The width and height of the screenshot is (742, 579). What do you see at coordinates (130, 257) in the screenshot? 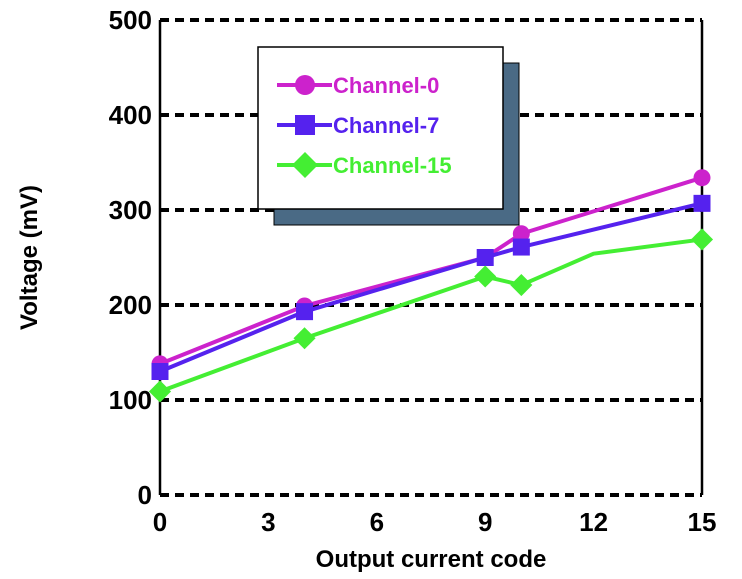
I see `y-tick-labels: 0 100 200 300 400 500` at bounding box center [130, 257].